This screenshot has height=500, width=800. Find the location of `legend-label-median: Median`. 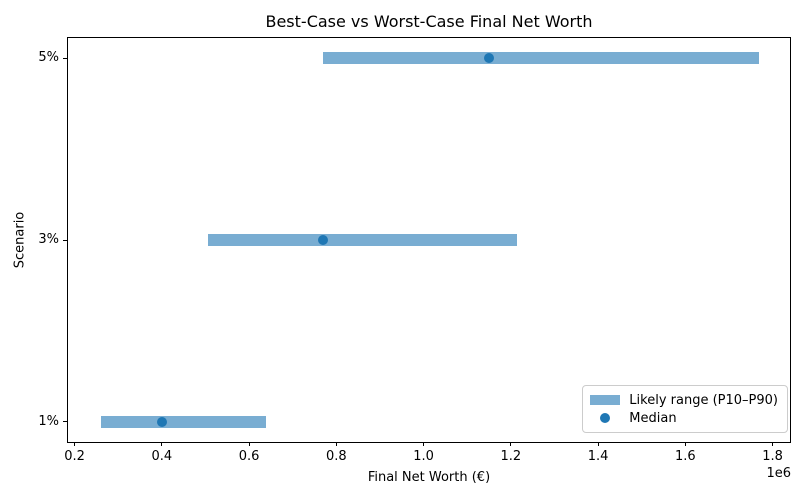

legend-label-median: Median is located at coordinates (653, 418).